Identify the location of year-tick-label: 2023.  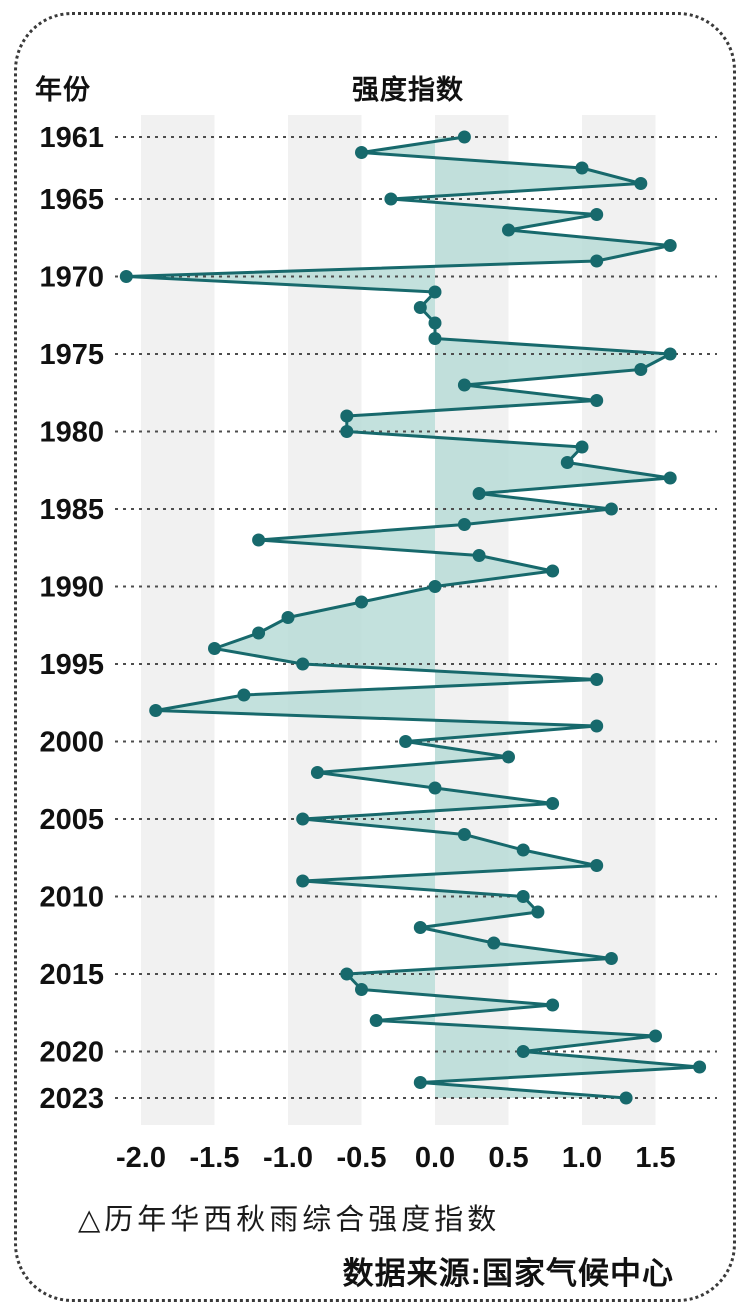
(71, 1099).